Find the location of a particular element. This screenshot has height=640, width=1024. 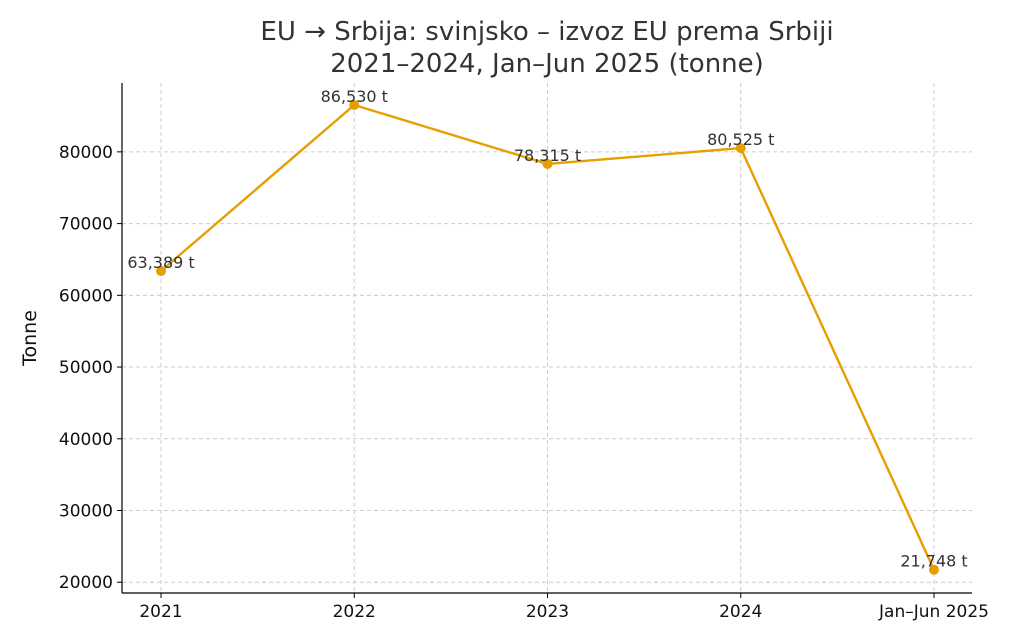

data-label: 78,315 t is located at coordinates (547, 155).